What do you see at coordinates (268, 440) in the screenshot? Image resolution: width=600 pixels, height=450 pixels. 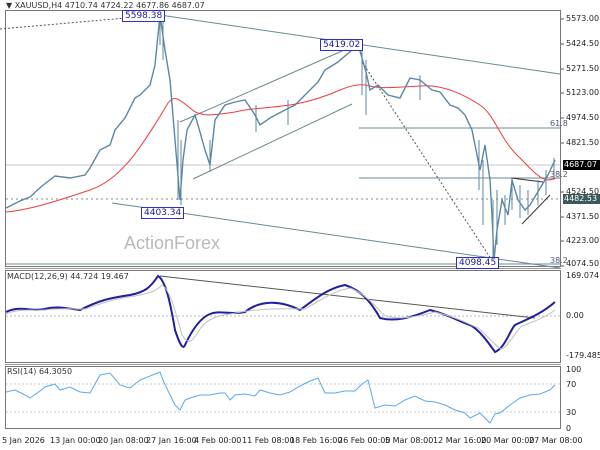 I see `time-tick: 11 Feb 08:00` at bounding box center [268, 440].